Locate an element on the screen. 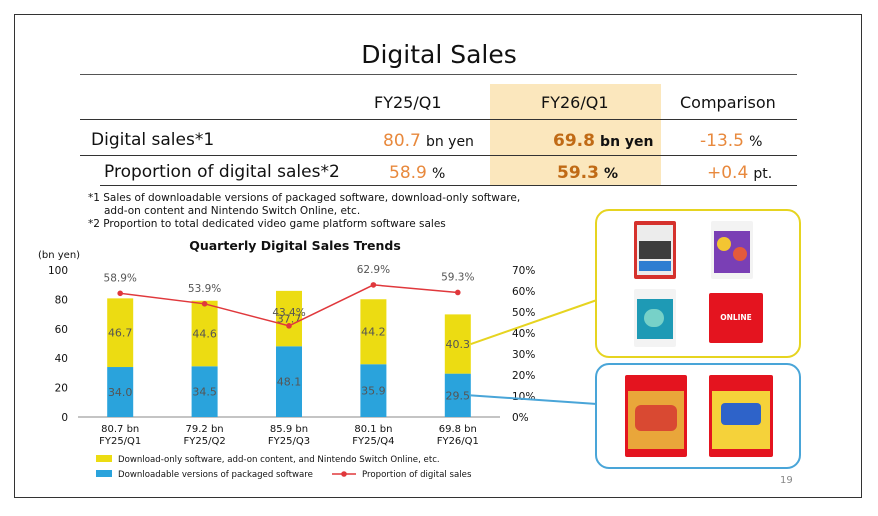  y-tick-label: 0 is located at coordinates (64, 418).